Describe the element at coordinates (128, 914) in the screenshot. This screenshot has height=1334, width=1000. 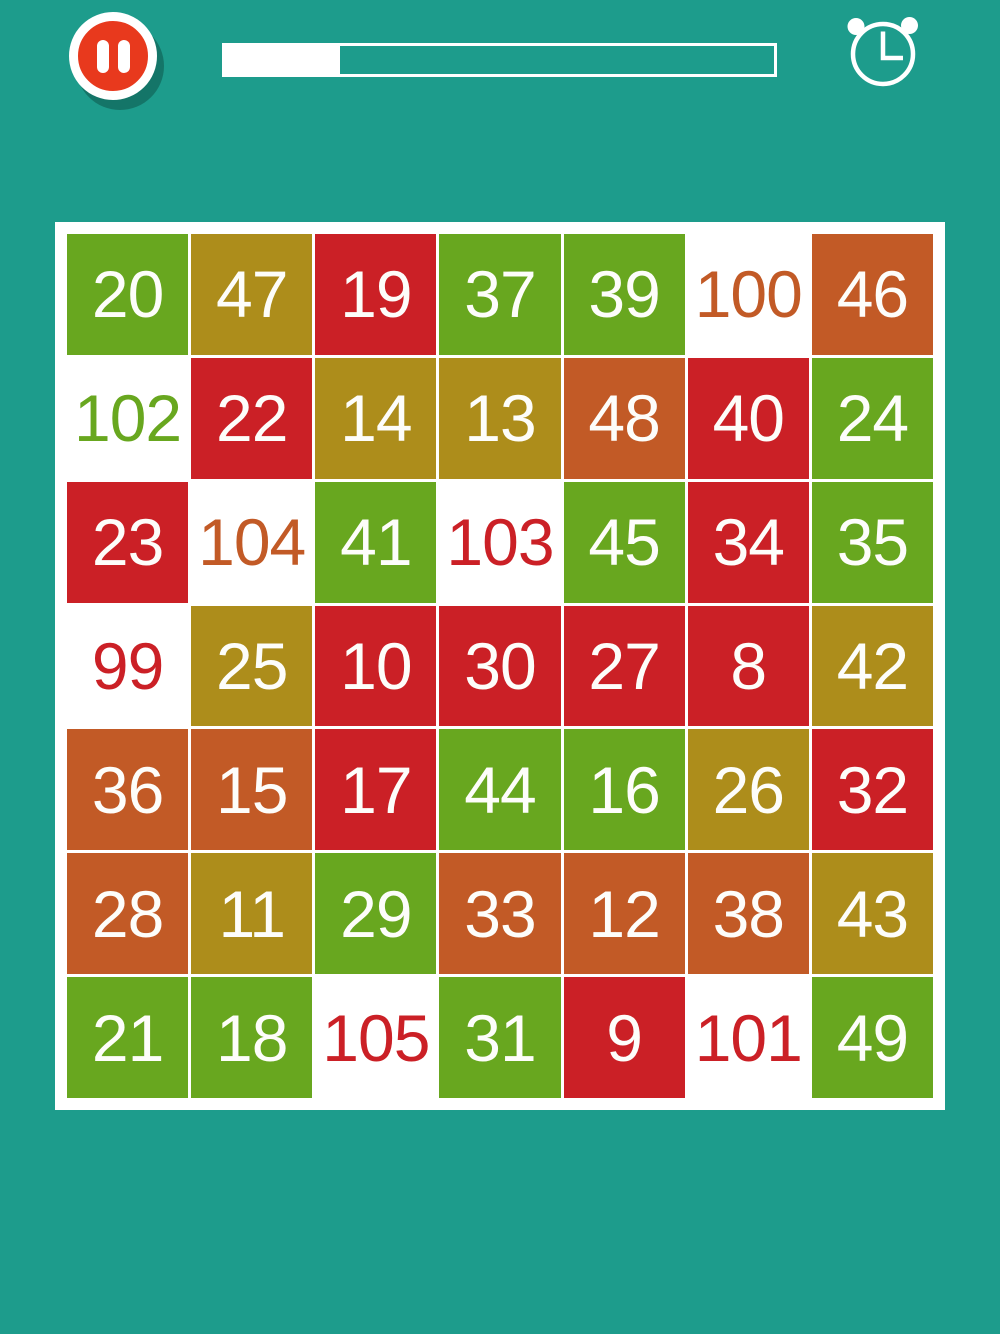
I see `tile-28: 28` at that location.